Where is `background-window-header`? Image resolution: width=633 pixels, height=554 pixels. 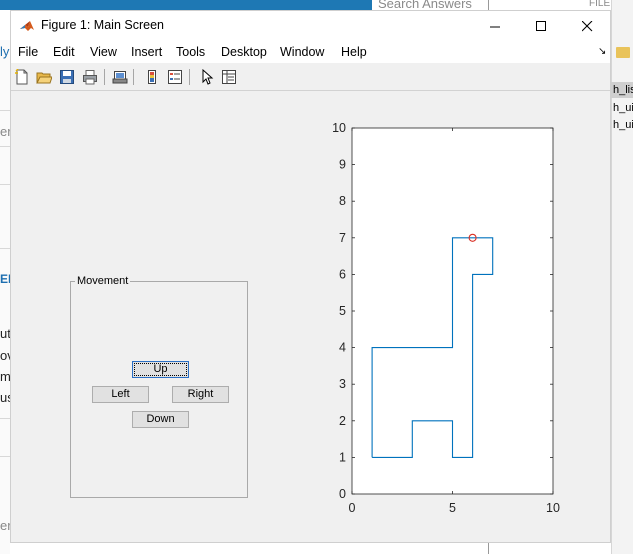 background-window-header is located at coordinates (186, 5).